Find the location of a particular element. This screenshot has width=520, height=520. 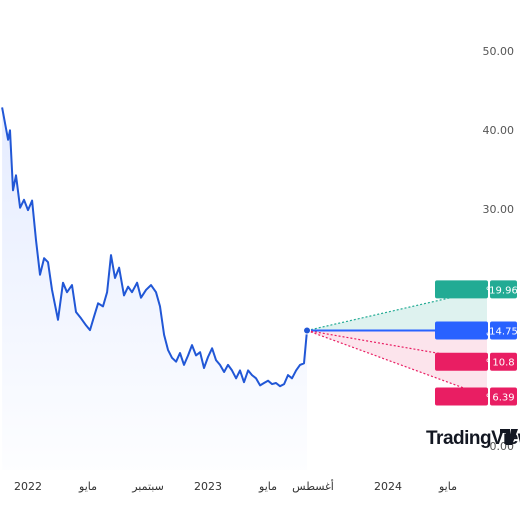

forecast-label: أدنى-56.68%6.39 is located at coordinates (477, 396).